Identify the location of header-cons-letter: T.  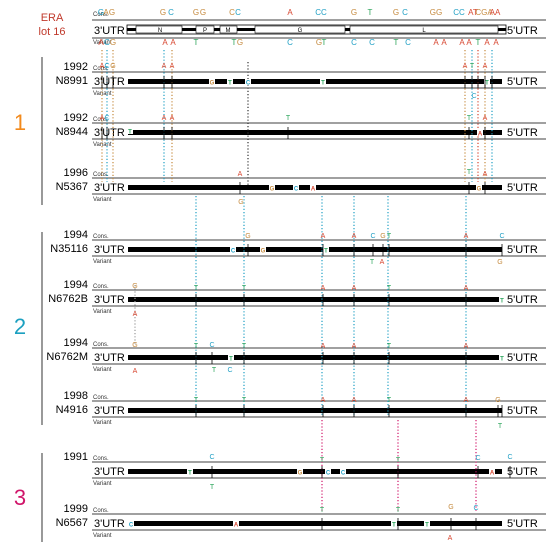
(370, 12).